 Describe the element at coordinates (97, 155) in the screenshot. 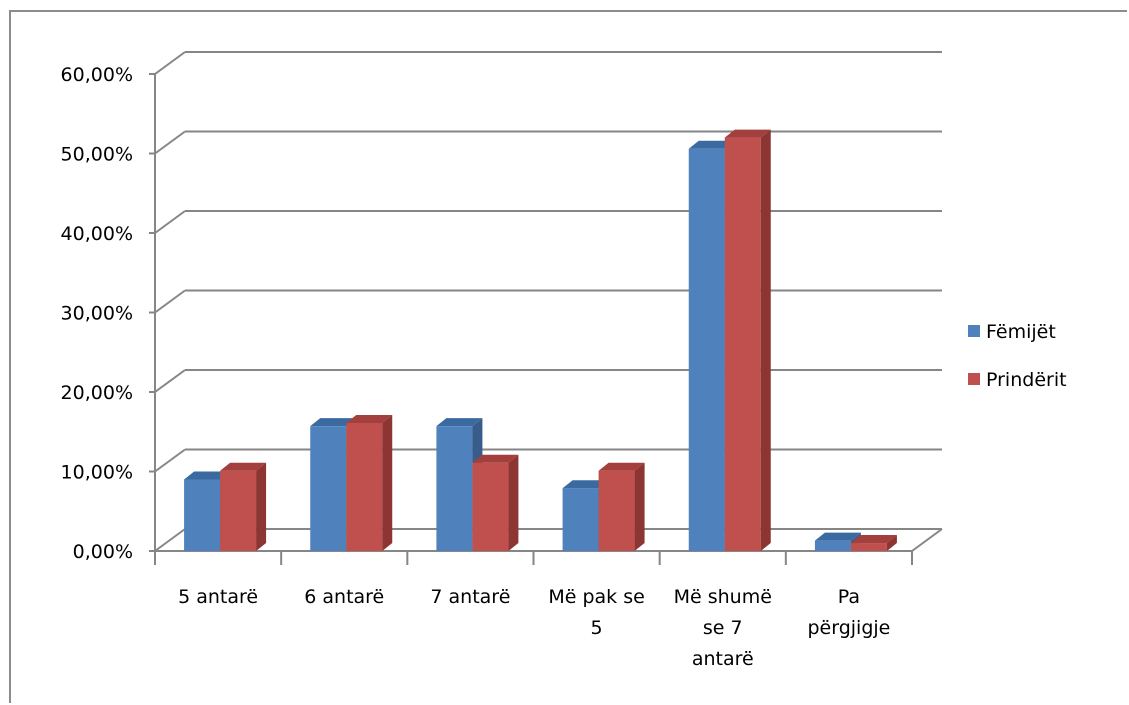

I see `y-tick-label: 50,00%` at that location.